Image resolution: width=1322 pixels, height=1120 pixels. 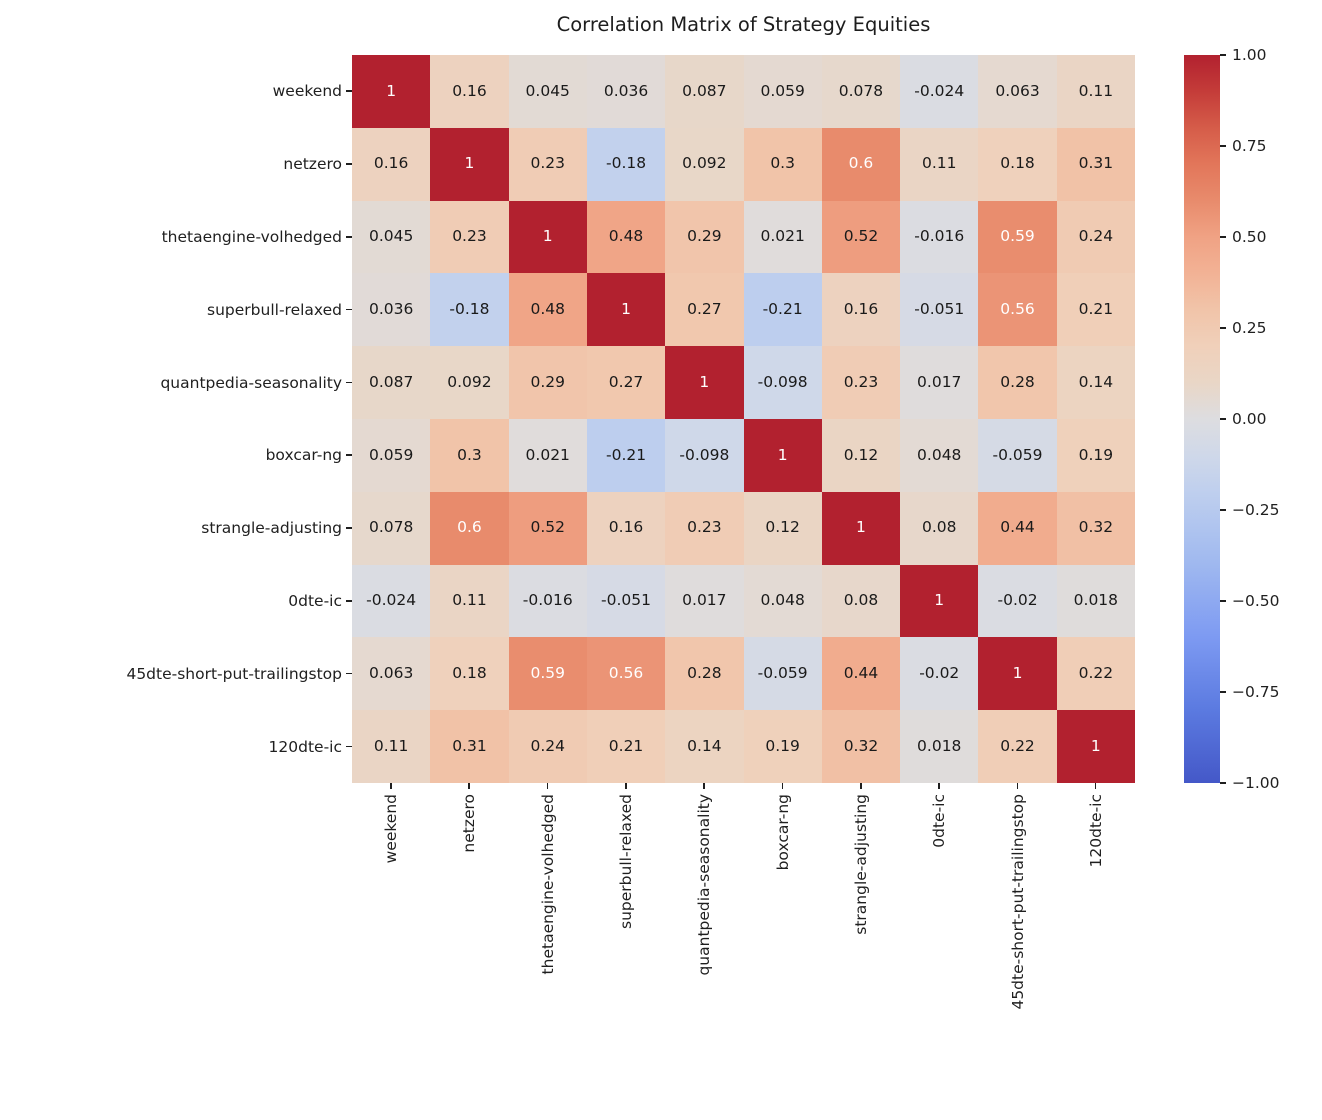 What do you see at coordinates (1017, 164) in the screenshot?
I see `heatmap-cell: 0.18` at bounding box center [1017, 164].